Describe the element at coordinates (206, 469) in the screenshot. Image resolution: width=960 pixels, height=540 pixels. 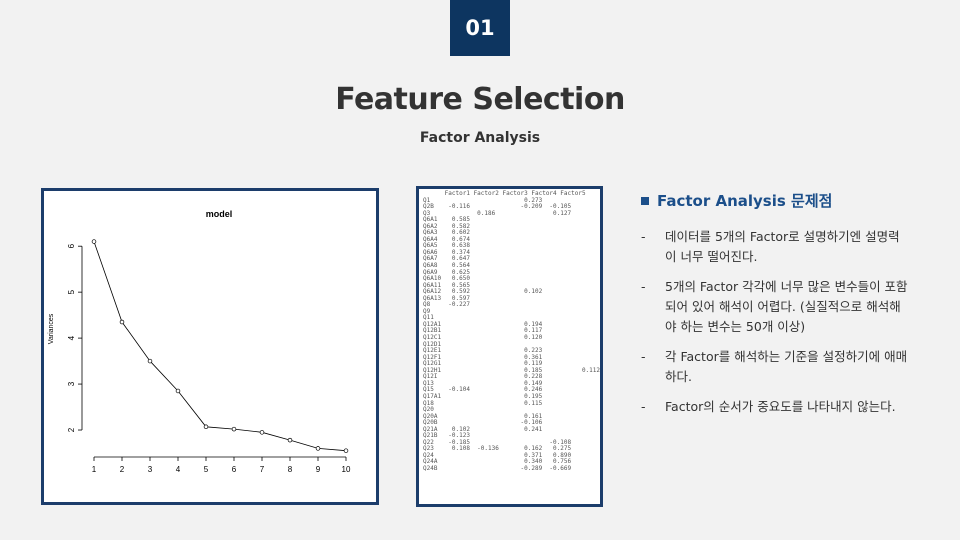
I see `x-tick-label: 5` at that location.